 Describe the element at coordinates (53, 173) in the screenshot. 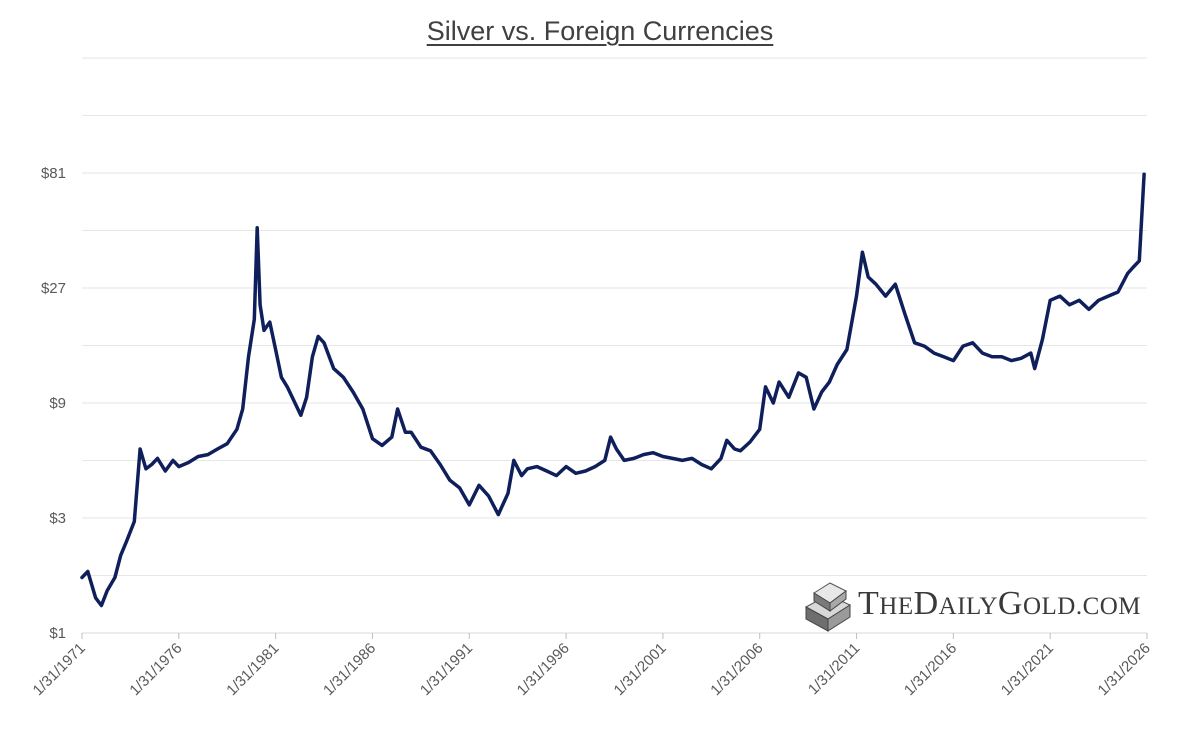

I see `y-tick-label: $81` at that location.